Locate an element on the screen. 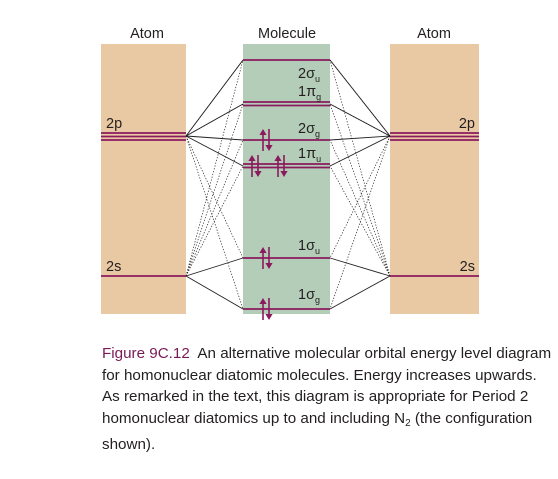 This screenshot has width=558, height=479. molecule-column is located at coordinates (286, 179).